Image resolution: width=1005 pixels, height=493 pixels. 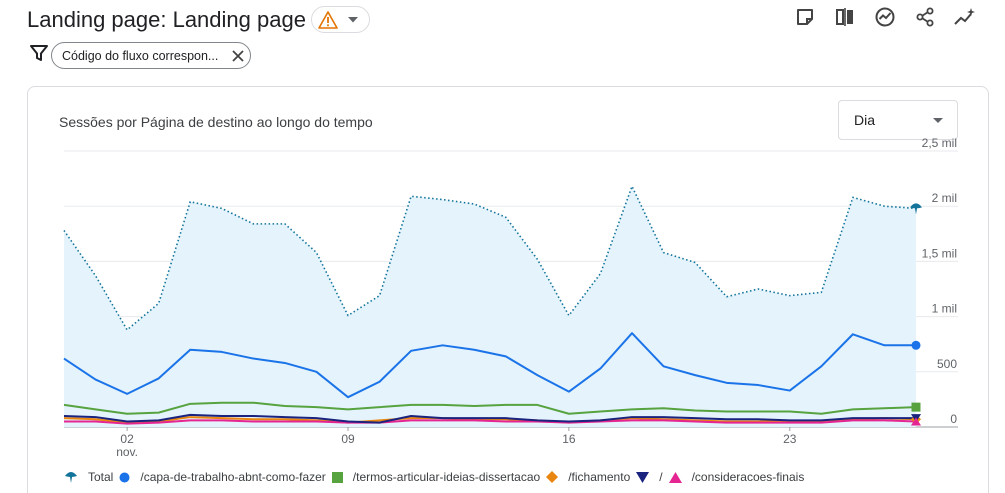 I want to click on explore-button, so click(x=965, y=19).